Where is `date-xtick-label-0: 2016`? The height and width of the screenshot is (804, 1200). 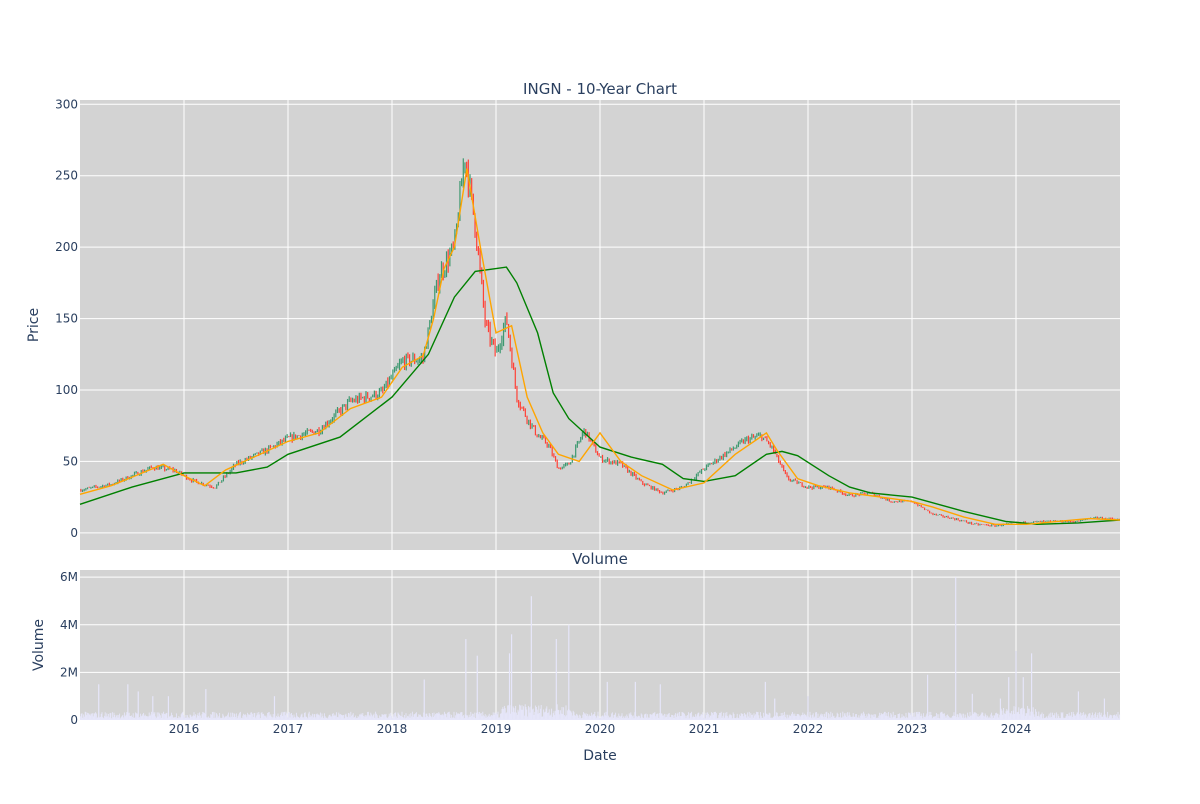
date-xtick-label-0: 2016 is located at coordinates (184, 729).